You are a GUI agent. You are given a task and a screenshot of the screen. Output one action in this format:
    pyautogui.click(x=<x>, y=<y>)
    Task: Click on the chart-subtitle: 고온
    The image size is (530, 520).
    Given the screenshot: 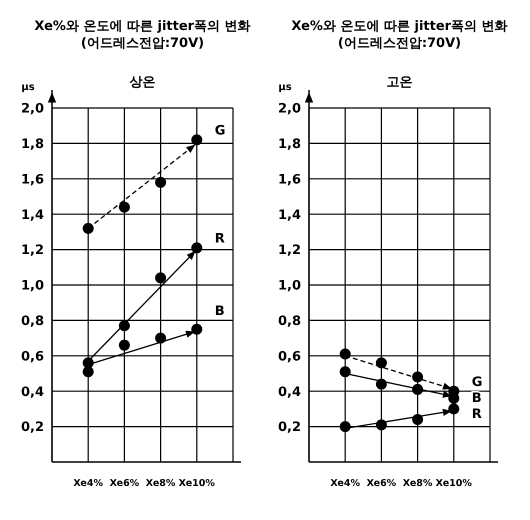 What is the action you would take?
    pyautogui.click(x=399, y=82)
    